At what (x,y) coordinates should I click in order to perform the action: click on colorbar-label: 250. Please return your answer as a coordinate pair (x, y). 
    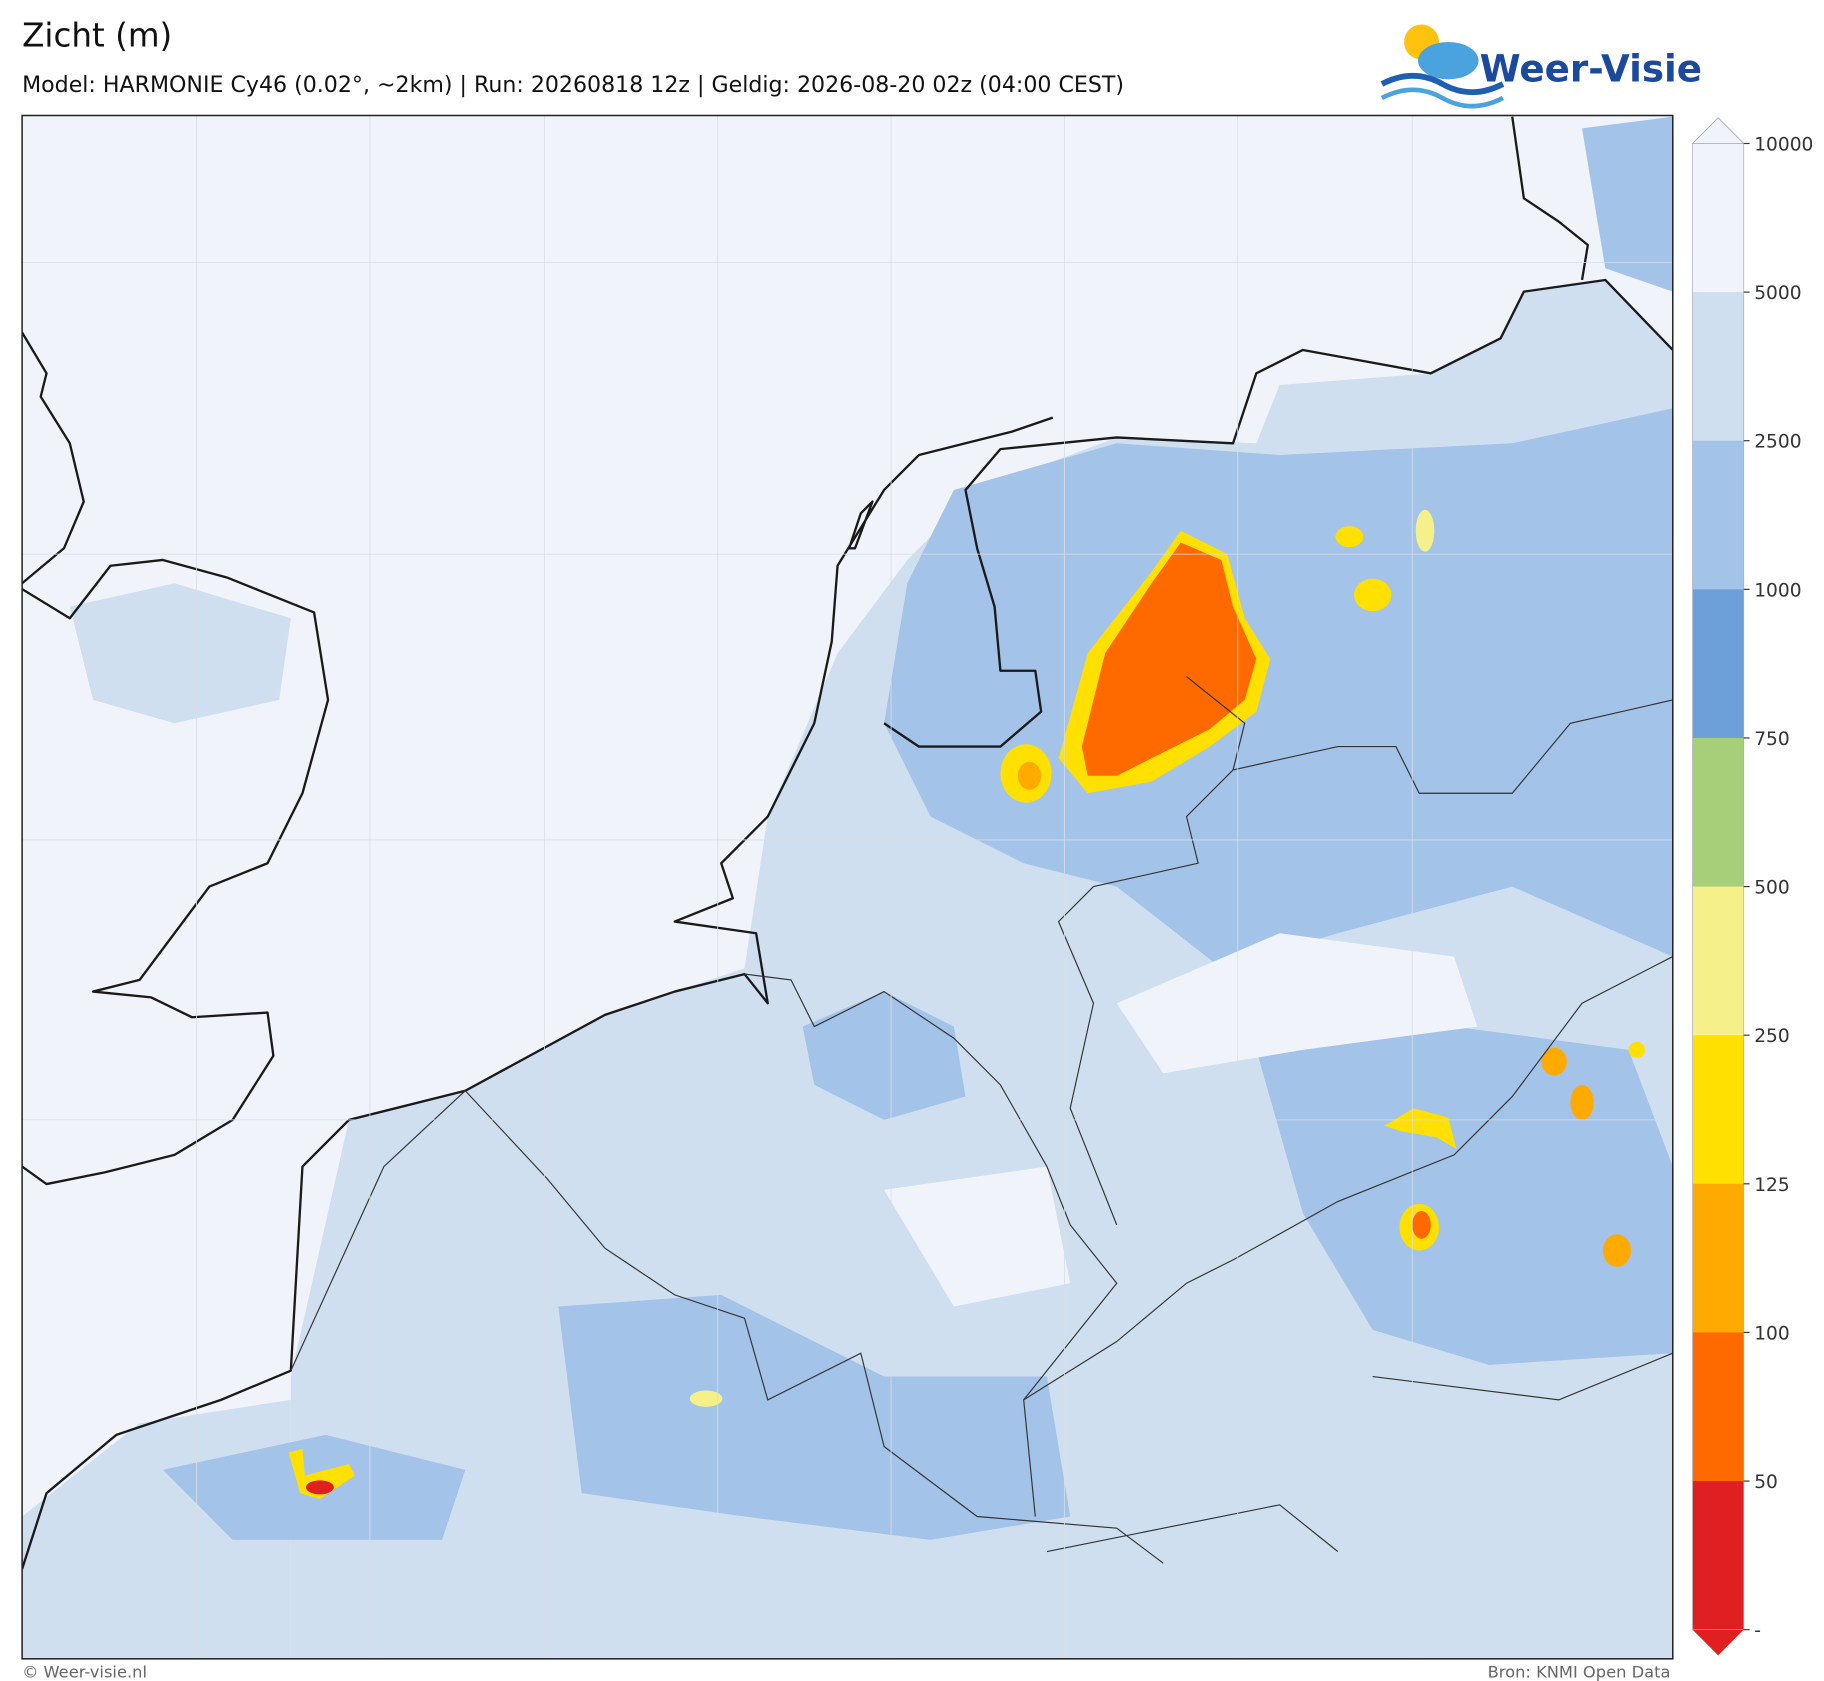
    Looking at the image, I should click on (1772, 1036).